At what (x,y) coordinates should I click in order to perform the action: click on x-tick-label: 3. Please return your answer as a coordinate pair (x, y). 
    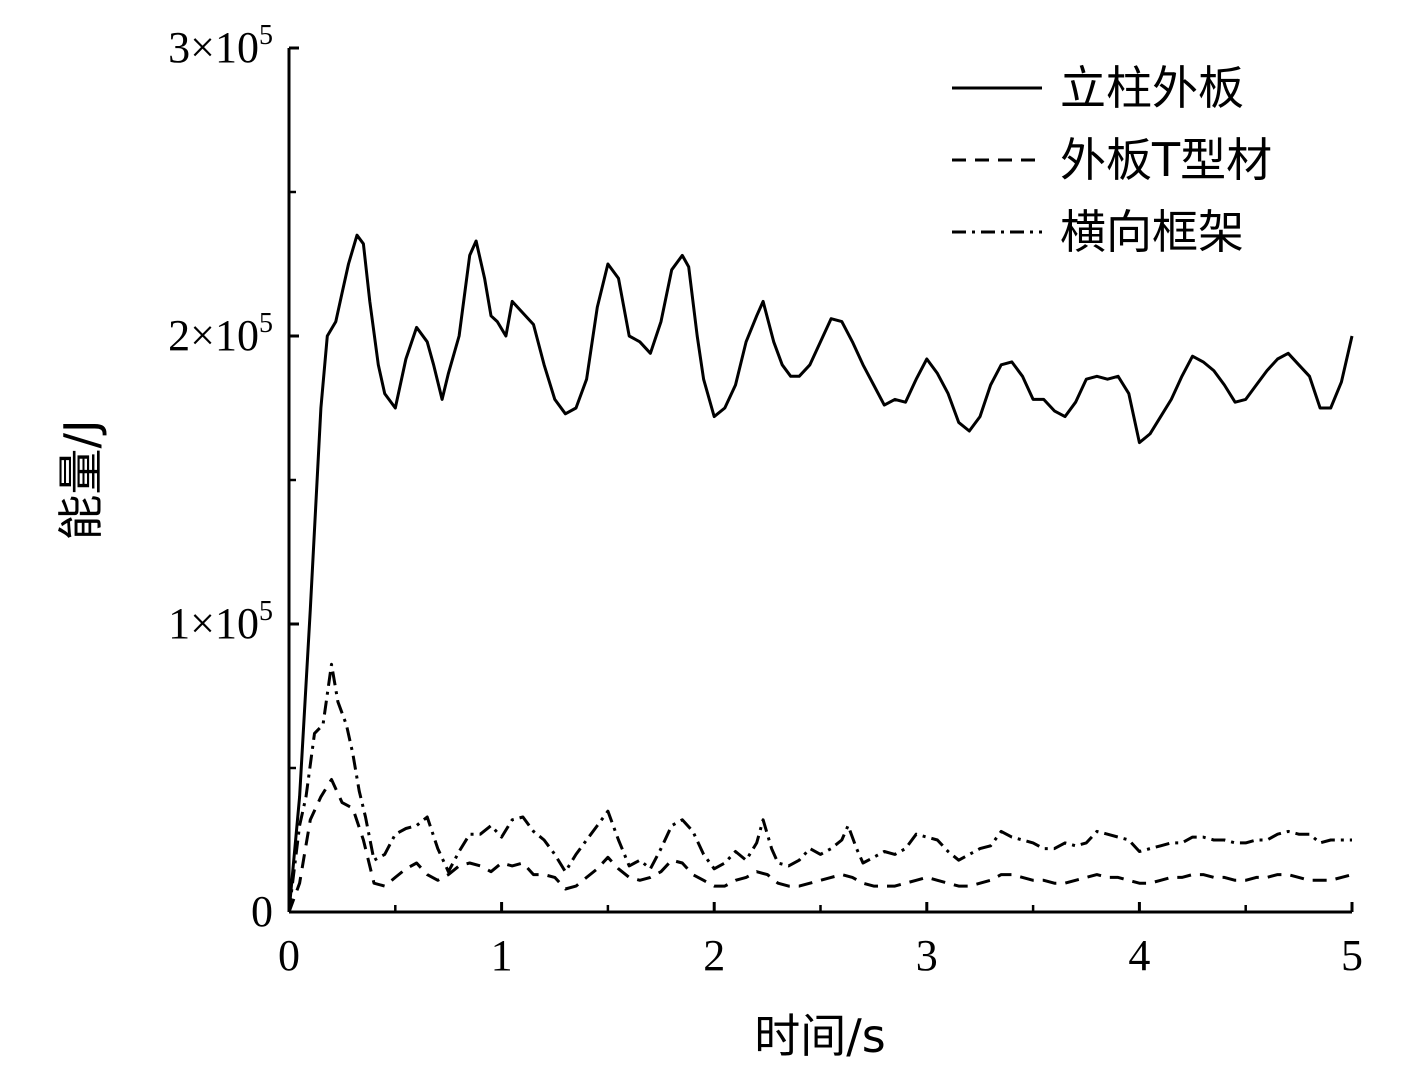
    Looking at the image, I should click on (927, 955).